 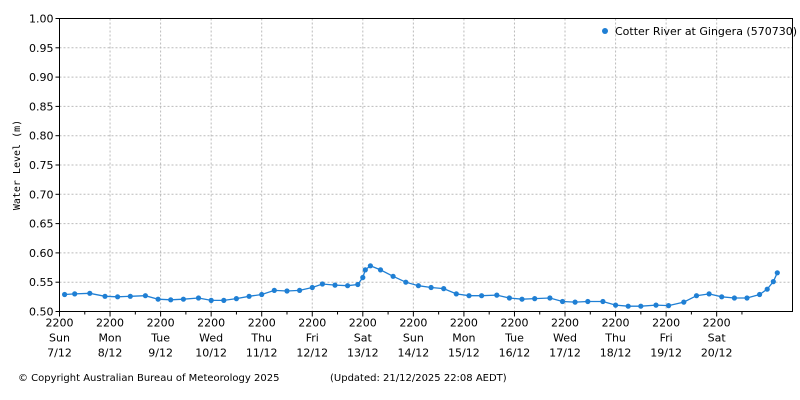 What do you see at coordinates (565, 353) in the screenshot?
I see `x-tick-label: 17/12` at bounding box center [565, 353].